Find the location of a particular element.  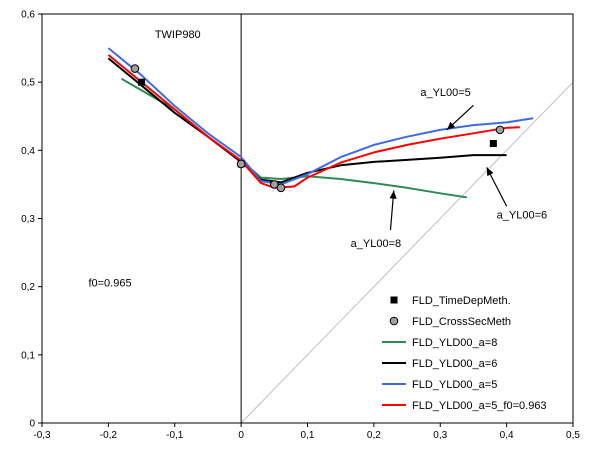

y-tick-label: 0,5 is located at coordinates (28, 83).